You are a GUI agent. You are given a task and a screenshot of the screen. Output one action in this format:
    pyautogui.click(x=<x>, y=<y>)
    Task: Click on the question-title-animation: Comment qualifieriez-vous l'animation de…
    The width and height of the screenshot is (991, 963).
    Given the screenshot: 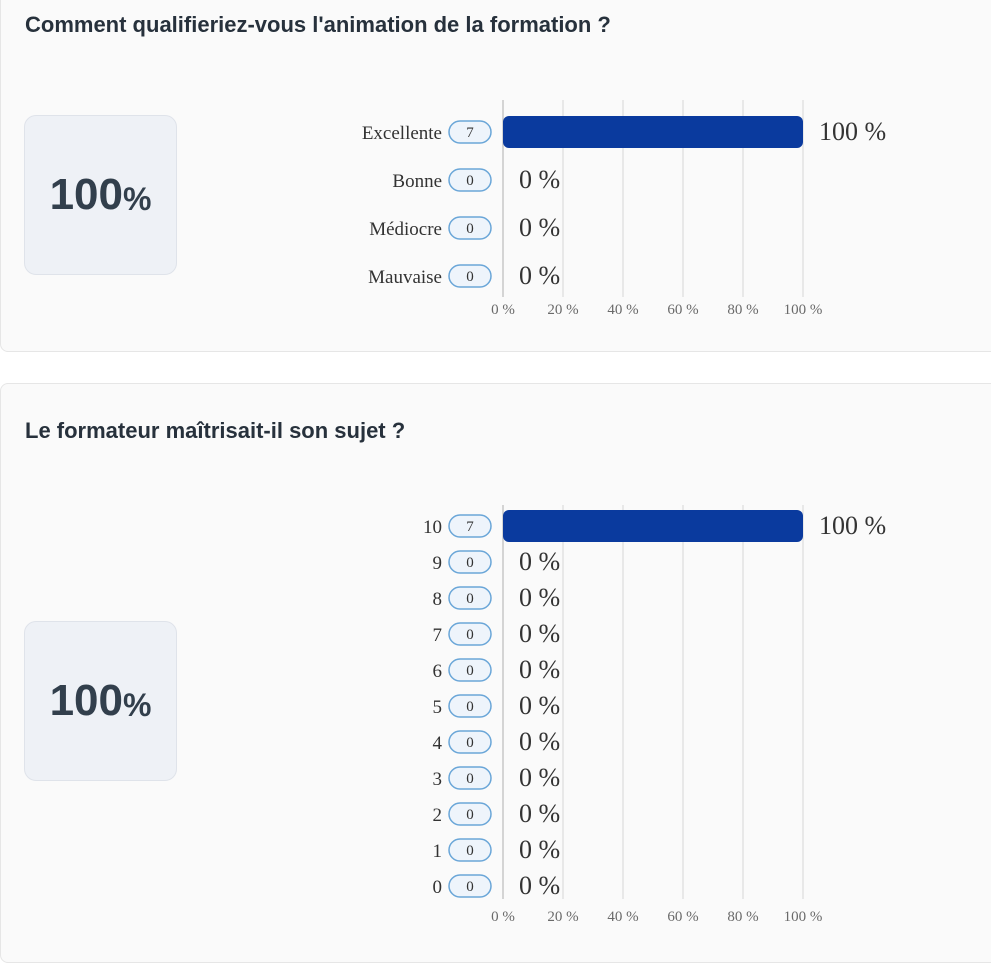 What is the action you would take?
    pyautogui.click(x=318, y=24)
    